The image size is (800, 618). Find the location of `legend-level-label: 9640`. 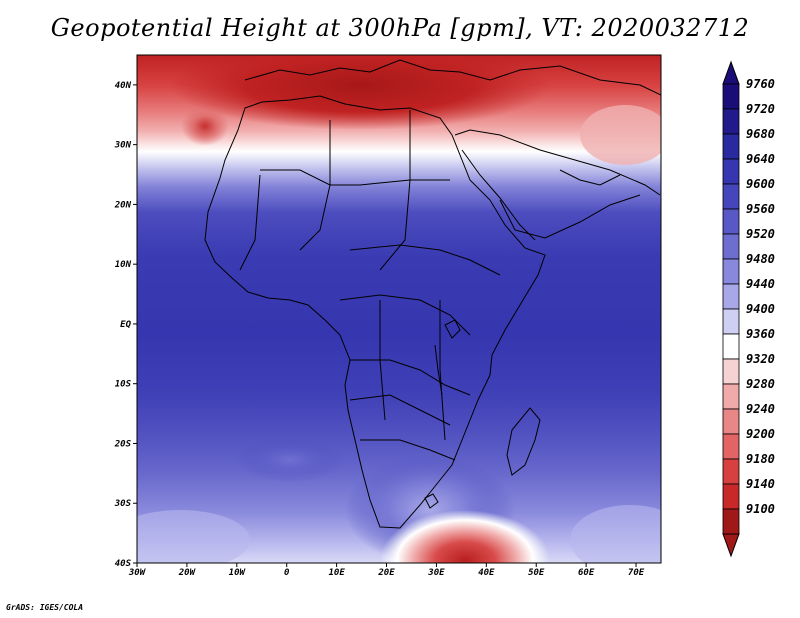

legend-level-label: 9640 is located at coordinates (760, 159).